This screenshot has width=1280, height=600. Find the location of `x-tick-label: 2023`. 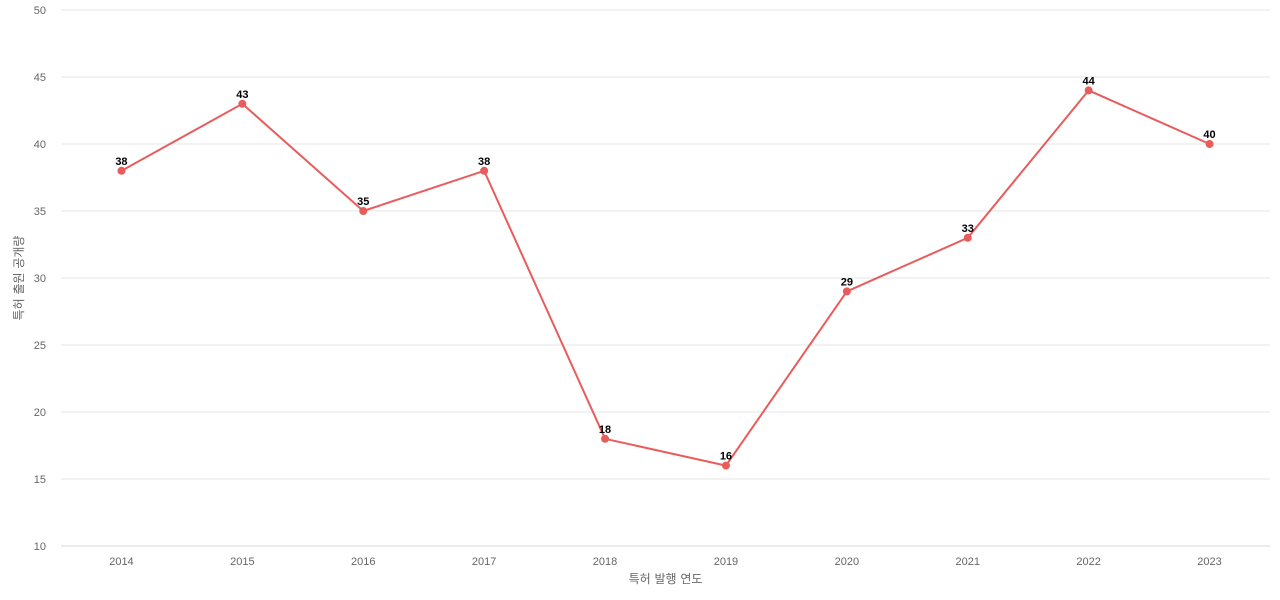

x-tick-label: 2023 is located at coordinates (1209, 562).